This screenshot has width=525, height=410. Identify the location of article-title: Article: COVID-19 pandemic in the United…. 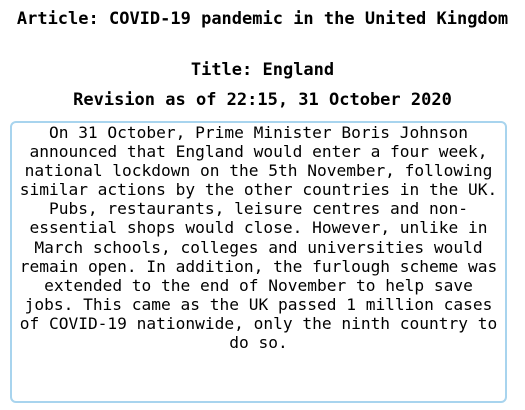
(262, 19).